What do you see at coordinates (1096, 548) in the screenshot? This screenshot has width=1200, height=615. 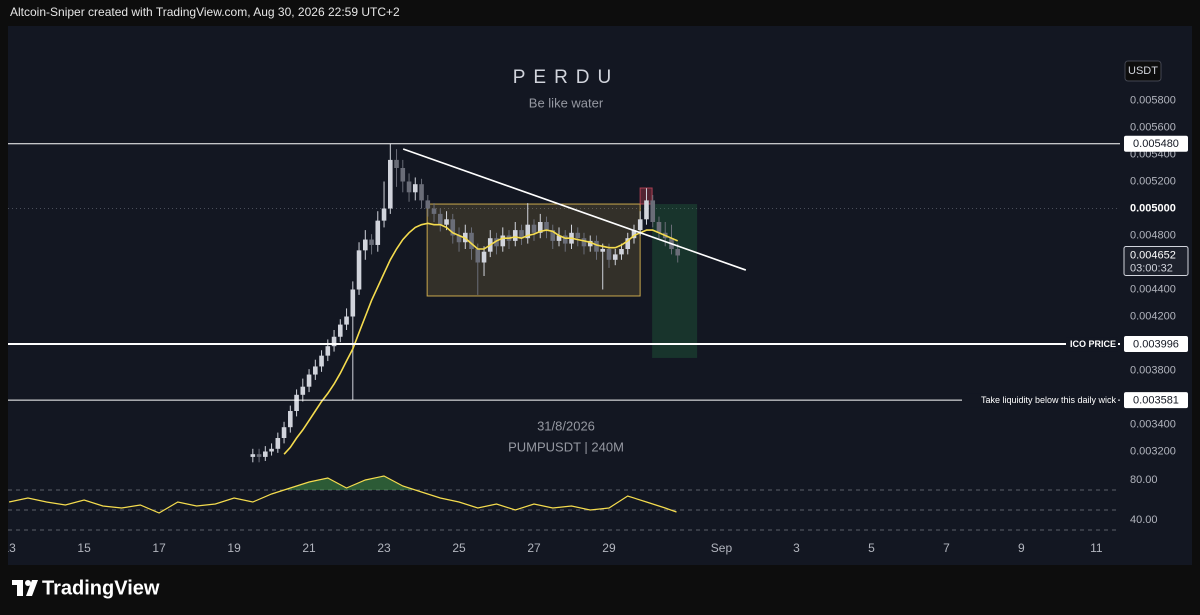 I see `x-tick-label: 11` at bounding box center [1096, 548].